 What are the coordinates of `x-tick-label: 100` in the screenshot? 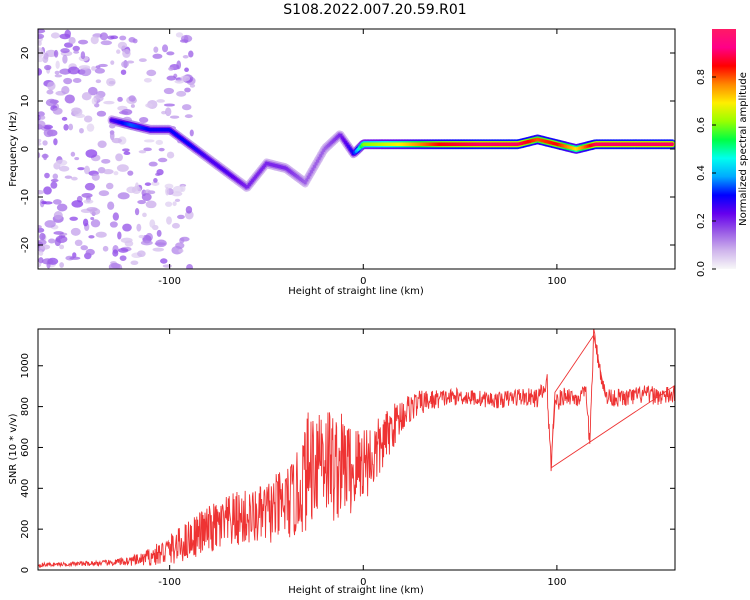 It's located at (556, 582).